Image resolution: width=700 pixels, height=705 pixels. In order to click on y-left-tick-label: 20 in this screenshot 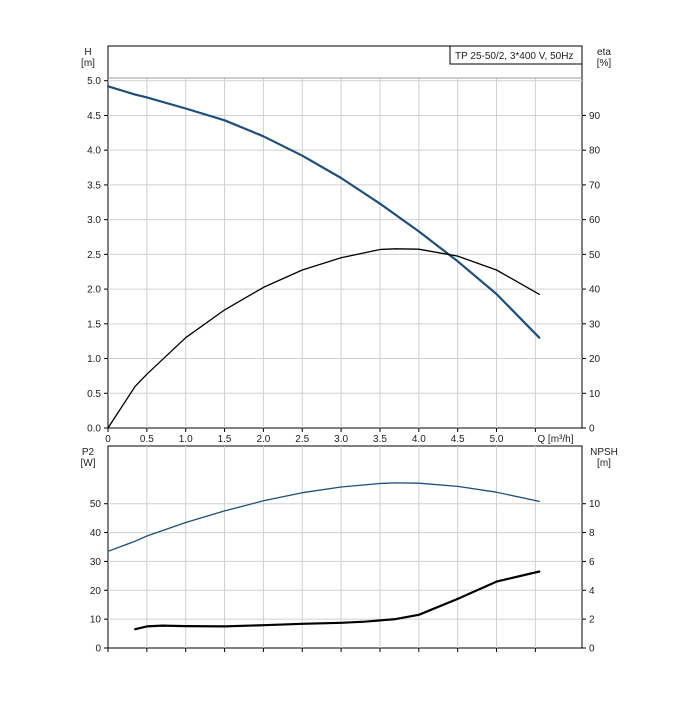, I will do `click(96, 591)`.